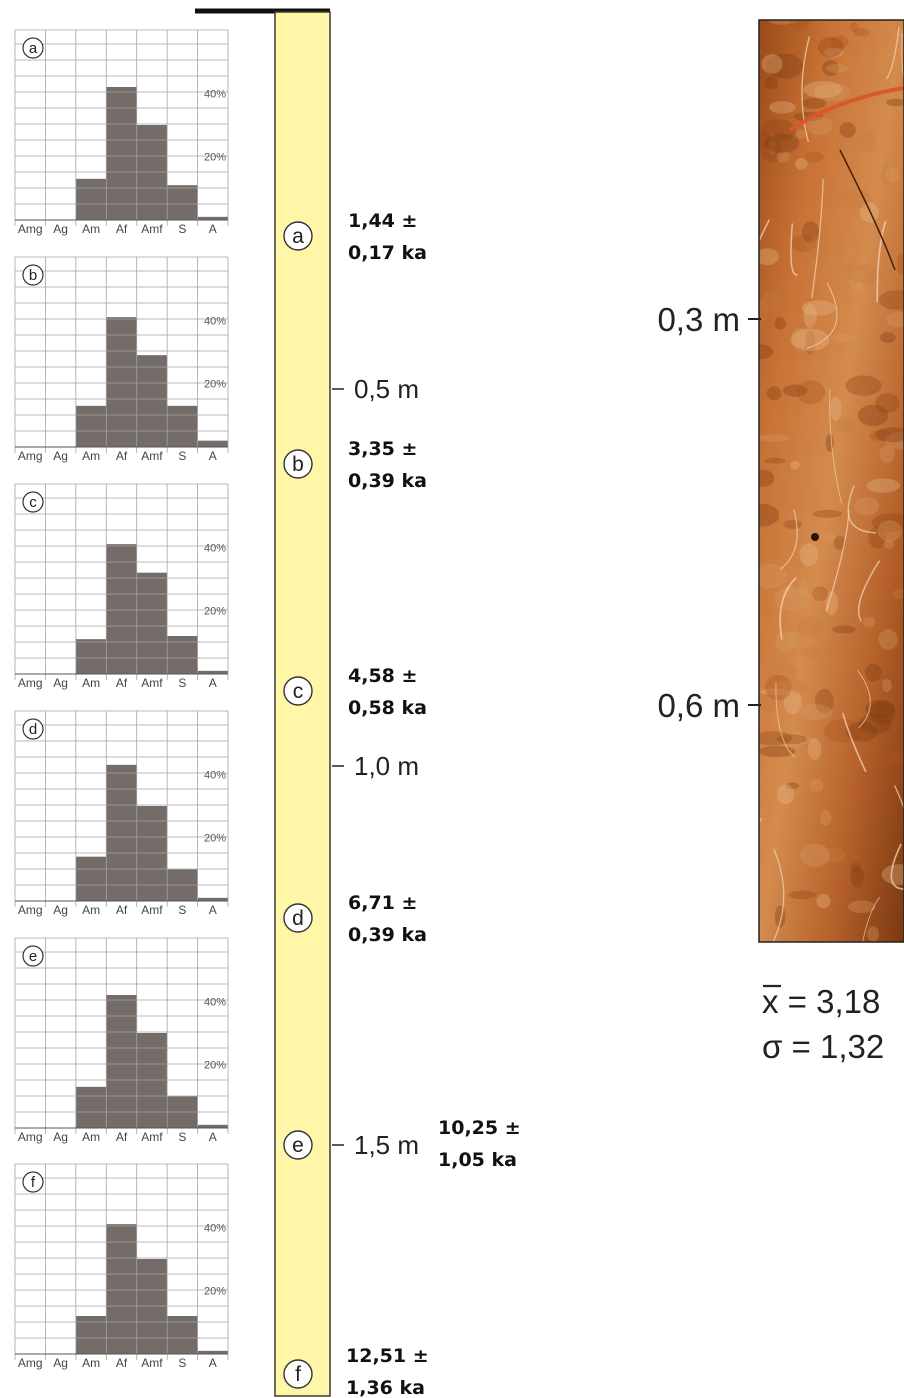  I want to click on photo-texture, so click(831, 481).